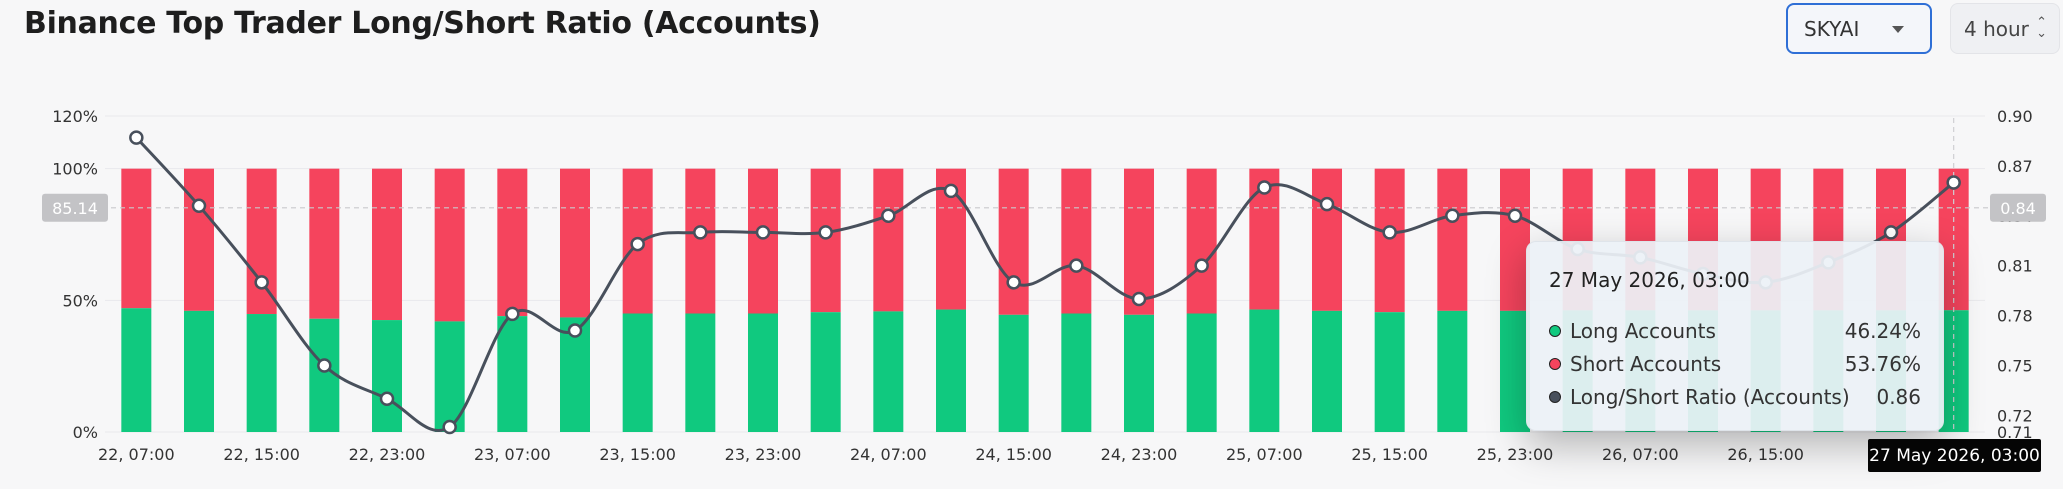  Describe the element at coordinates (136, 454) in the screenshot. I see `x-axis-tick: 22, 07:00` at that location.